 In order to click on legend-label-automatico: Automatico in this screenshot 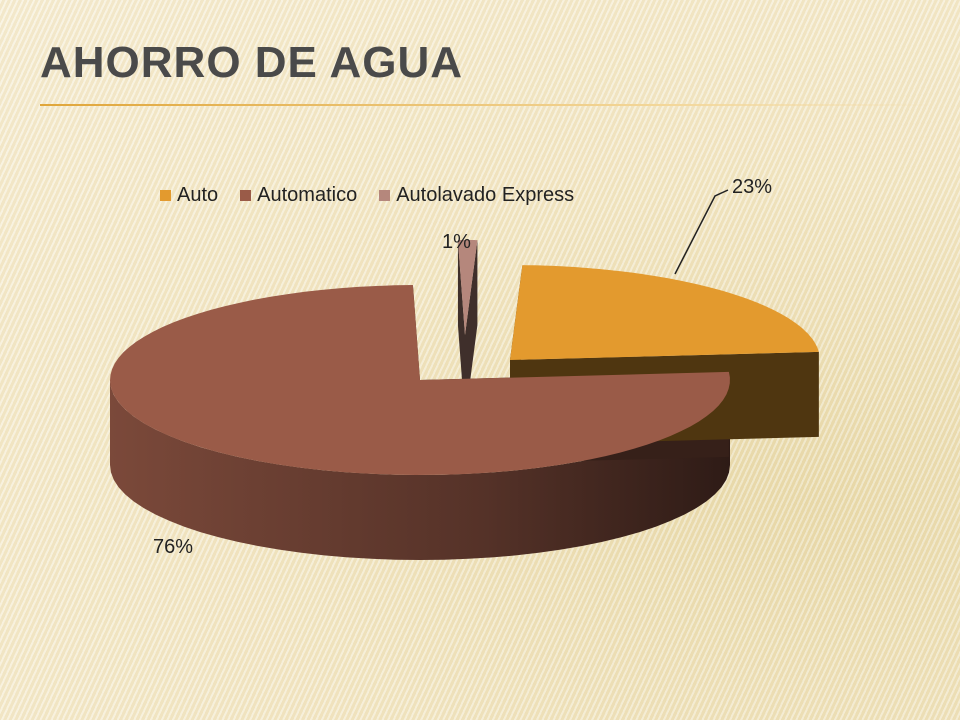, I will do `click(307, 195)`.